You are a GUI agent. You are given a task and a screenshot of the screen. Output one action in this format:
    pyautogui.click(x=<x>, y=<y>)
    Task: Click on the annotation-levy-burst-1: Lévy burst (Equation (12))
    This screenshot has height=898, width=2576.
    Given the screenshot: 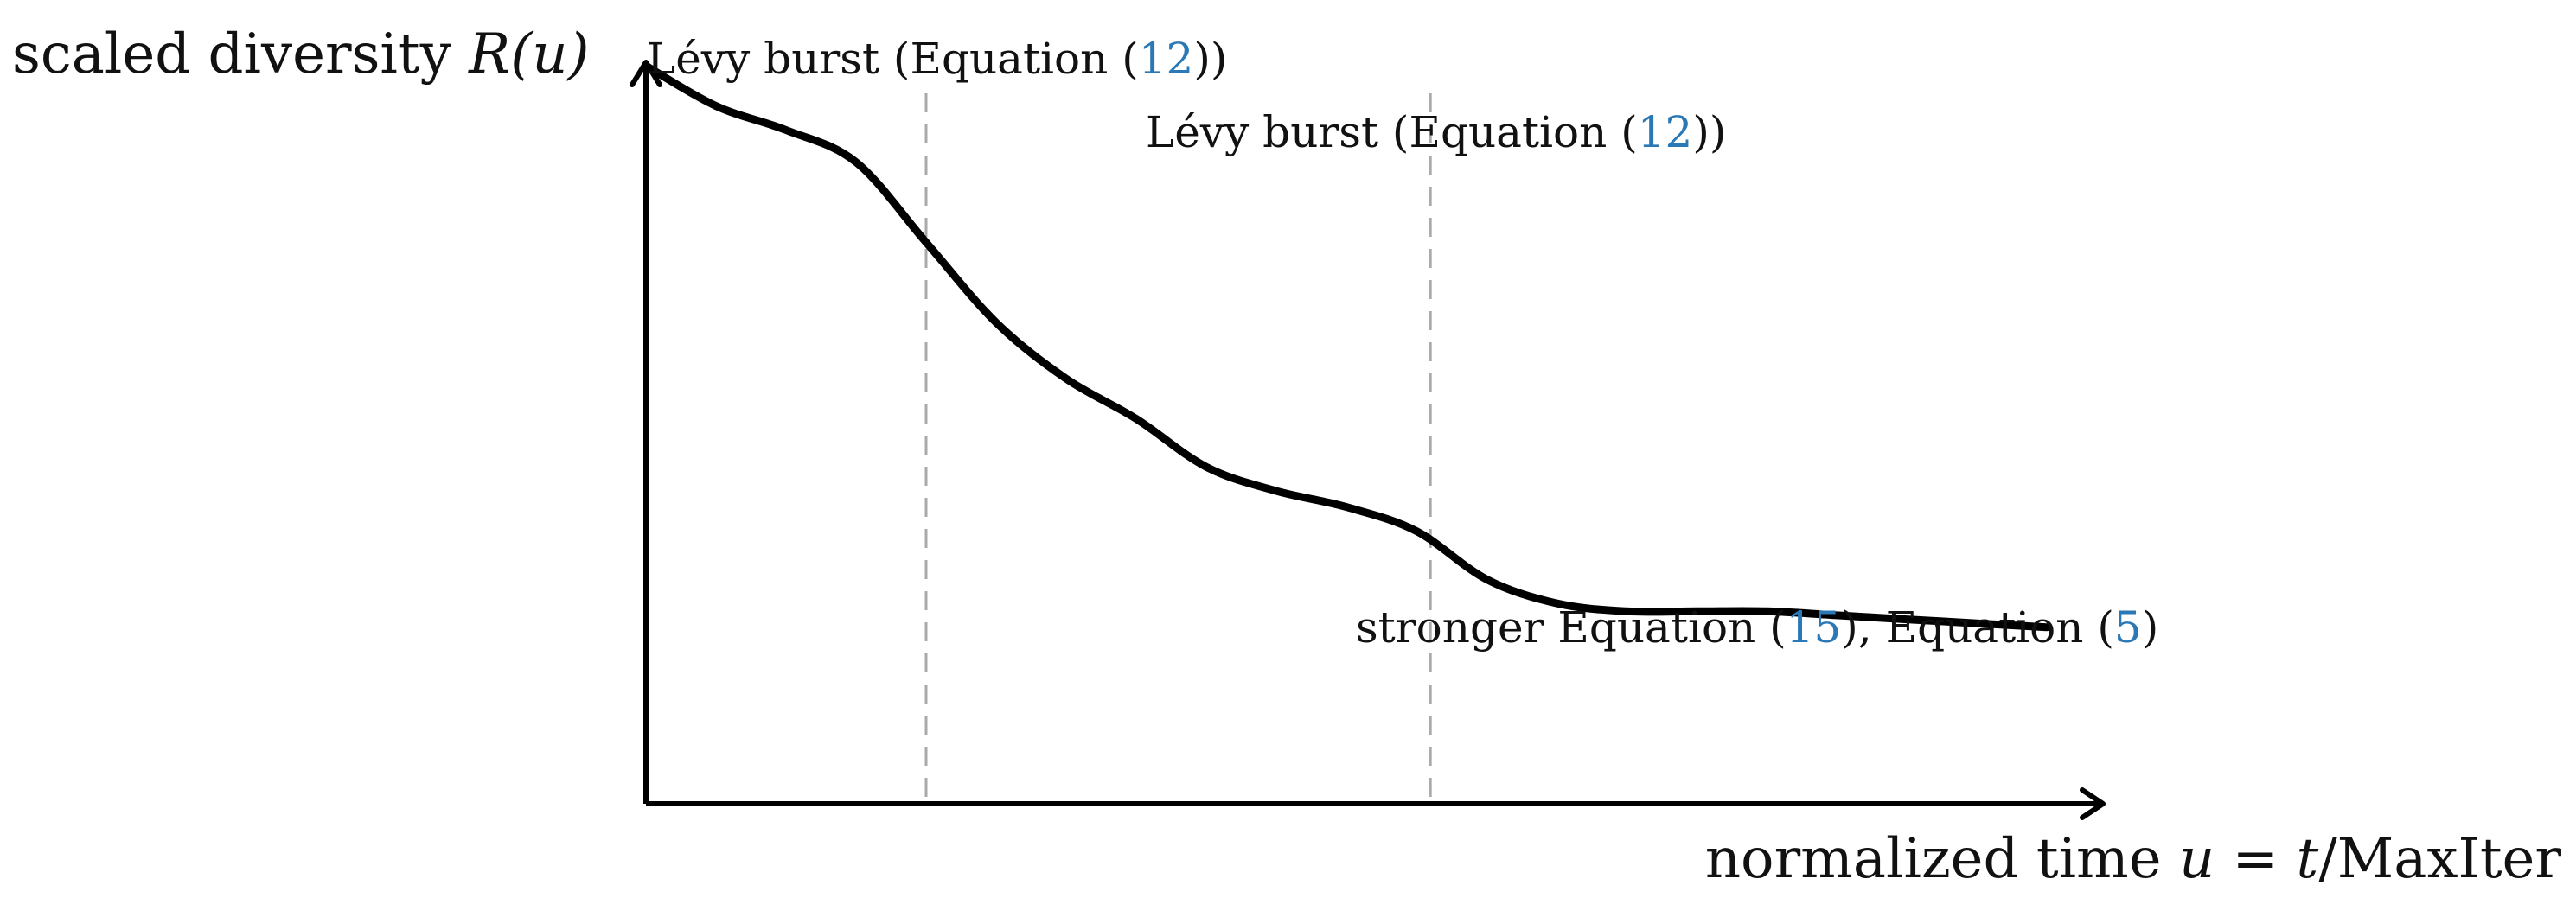 What is the action you would take?
    pyautogui.click(x=937, y=59)
    